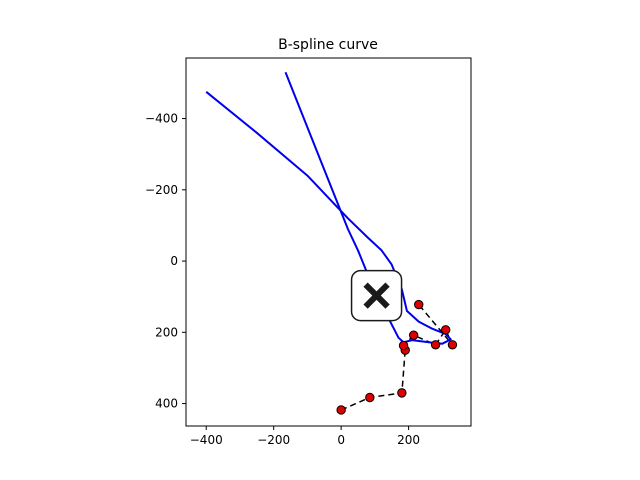 The image size is (640, 480). I want to click on annotation-layer, so click(376, 295).